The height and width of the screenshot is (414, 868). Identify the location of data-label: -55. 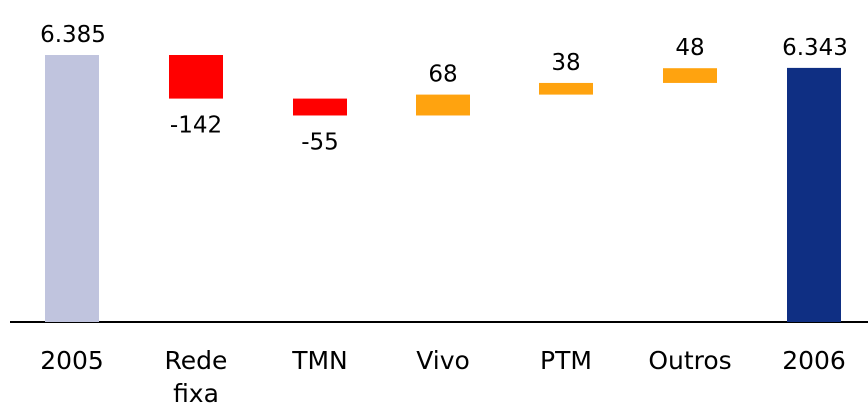
(320, 142).